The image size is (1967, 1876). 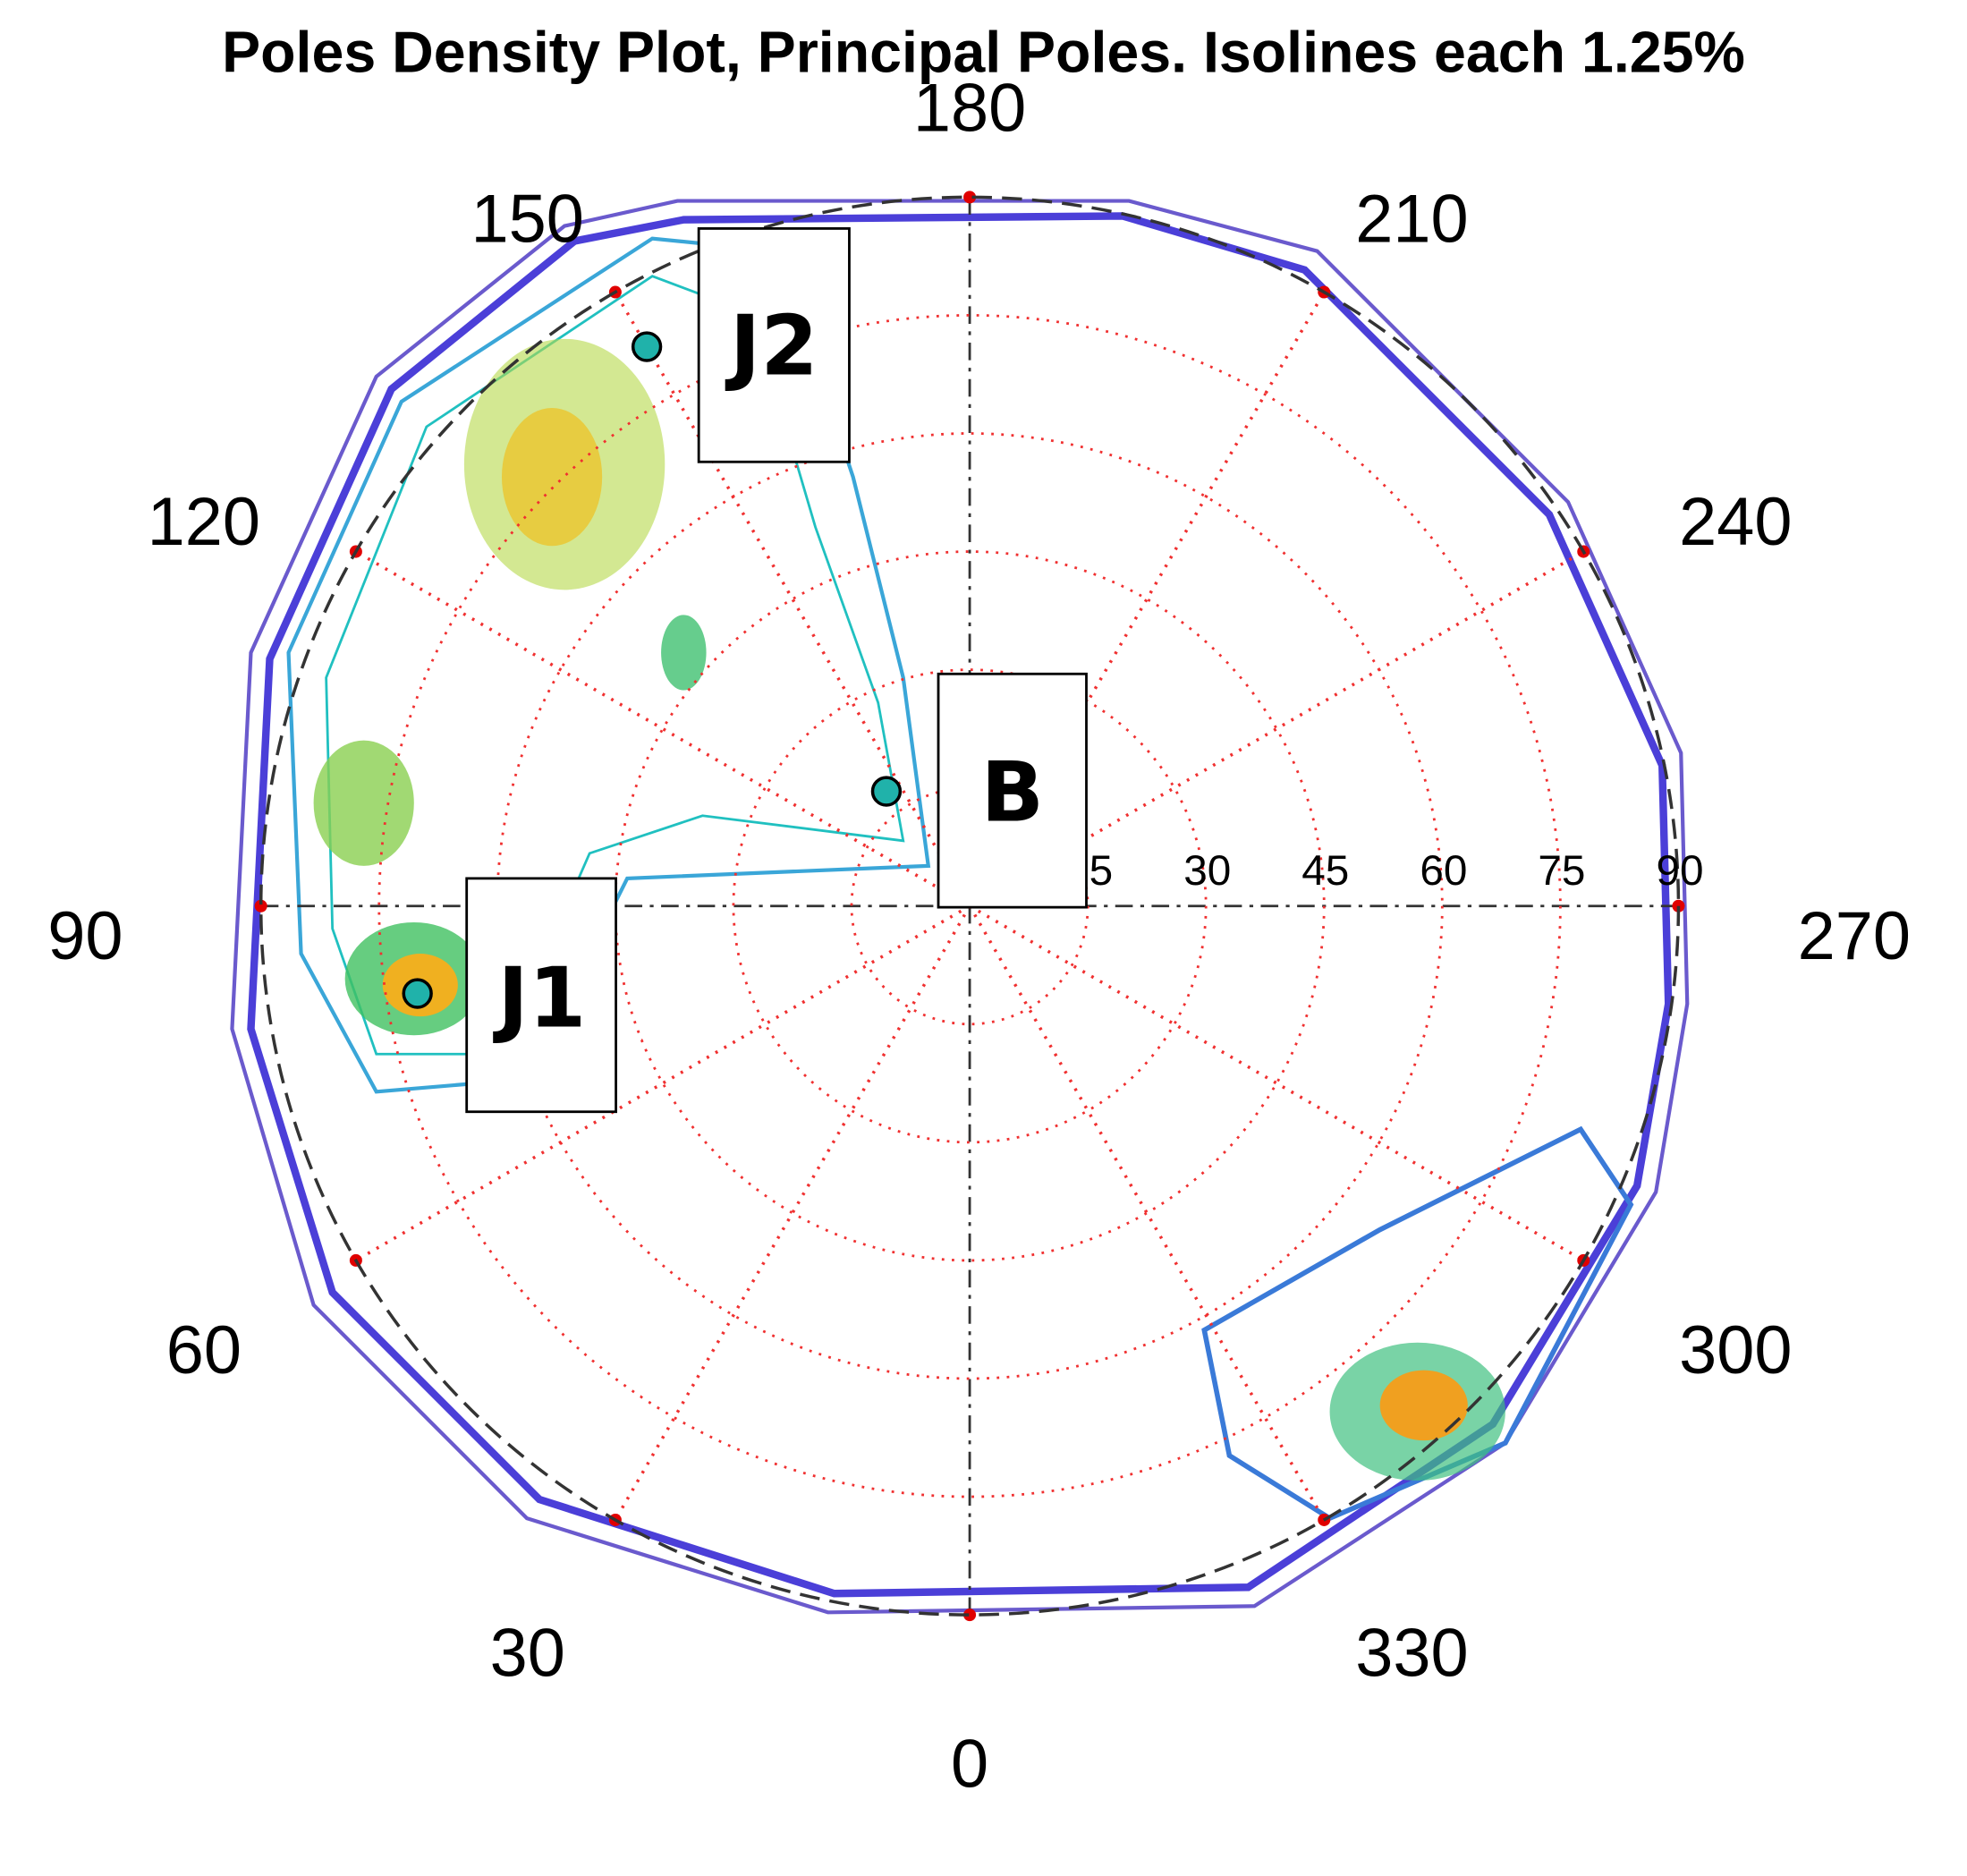 I want to click on pole-labels: J2 B J1, so click(x=776, y=670).